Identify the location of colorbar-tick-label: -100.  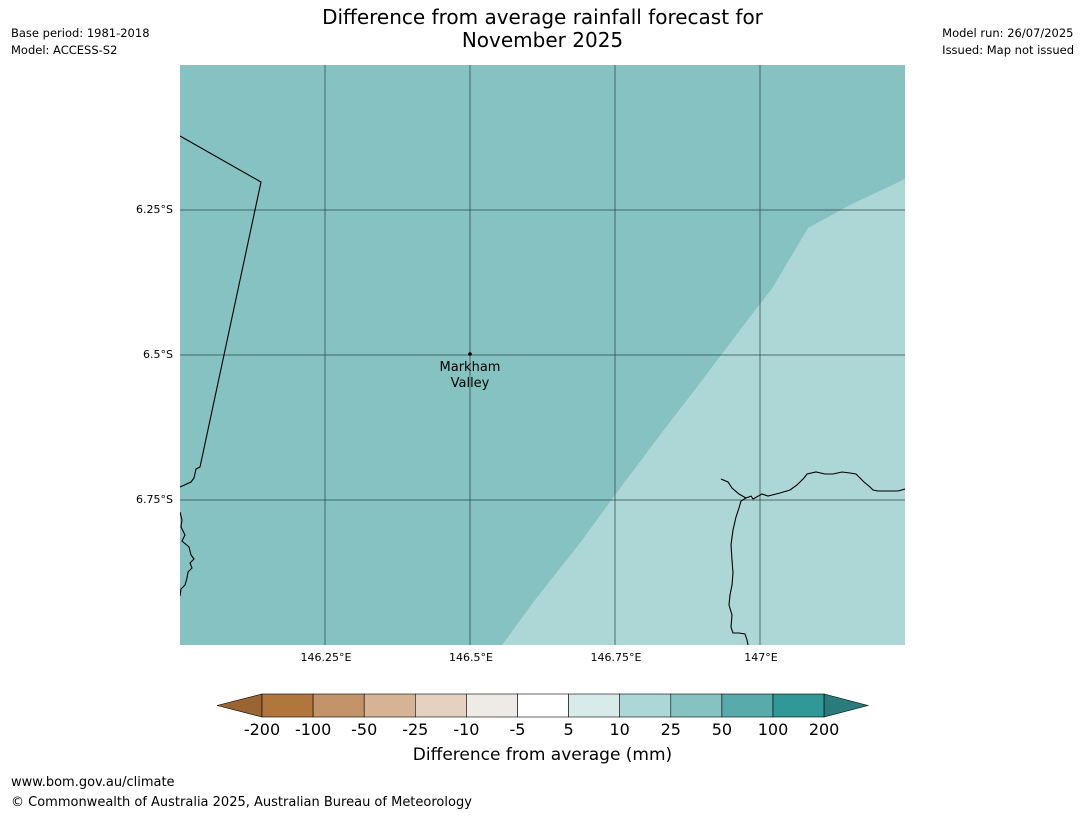
(313, 729).